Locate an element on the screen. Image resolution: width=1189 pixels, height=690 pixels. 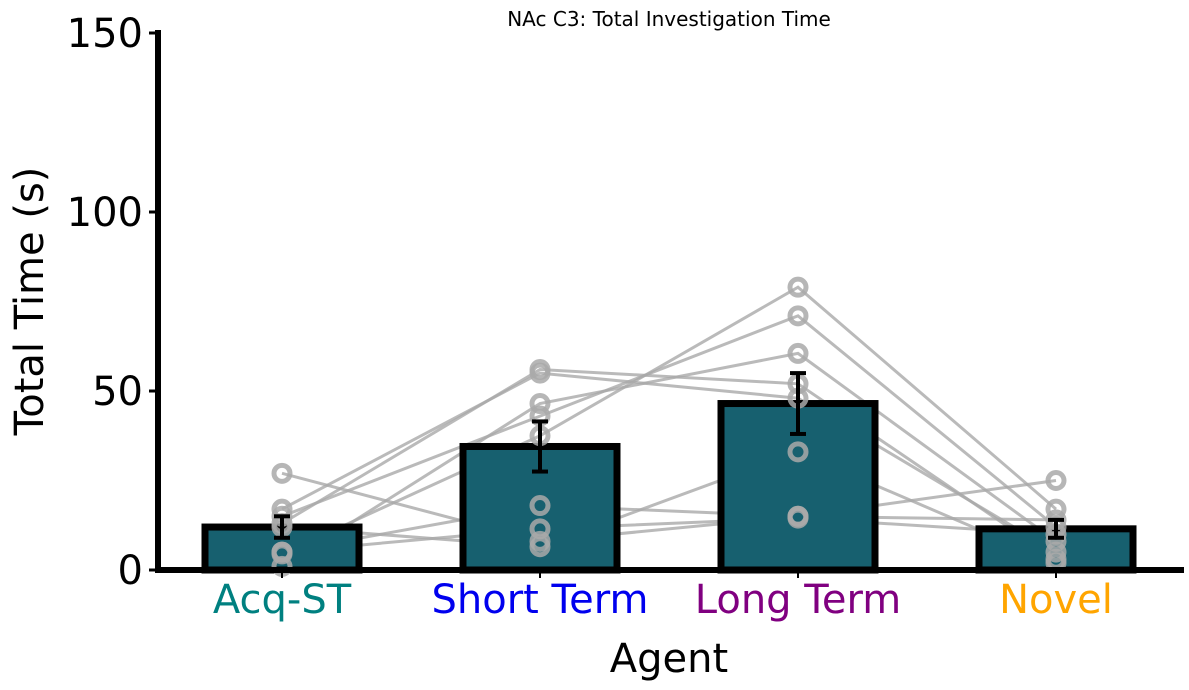
y-tick-label: 100 is located at coordinates (105, 213).